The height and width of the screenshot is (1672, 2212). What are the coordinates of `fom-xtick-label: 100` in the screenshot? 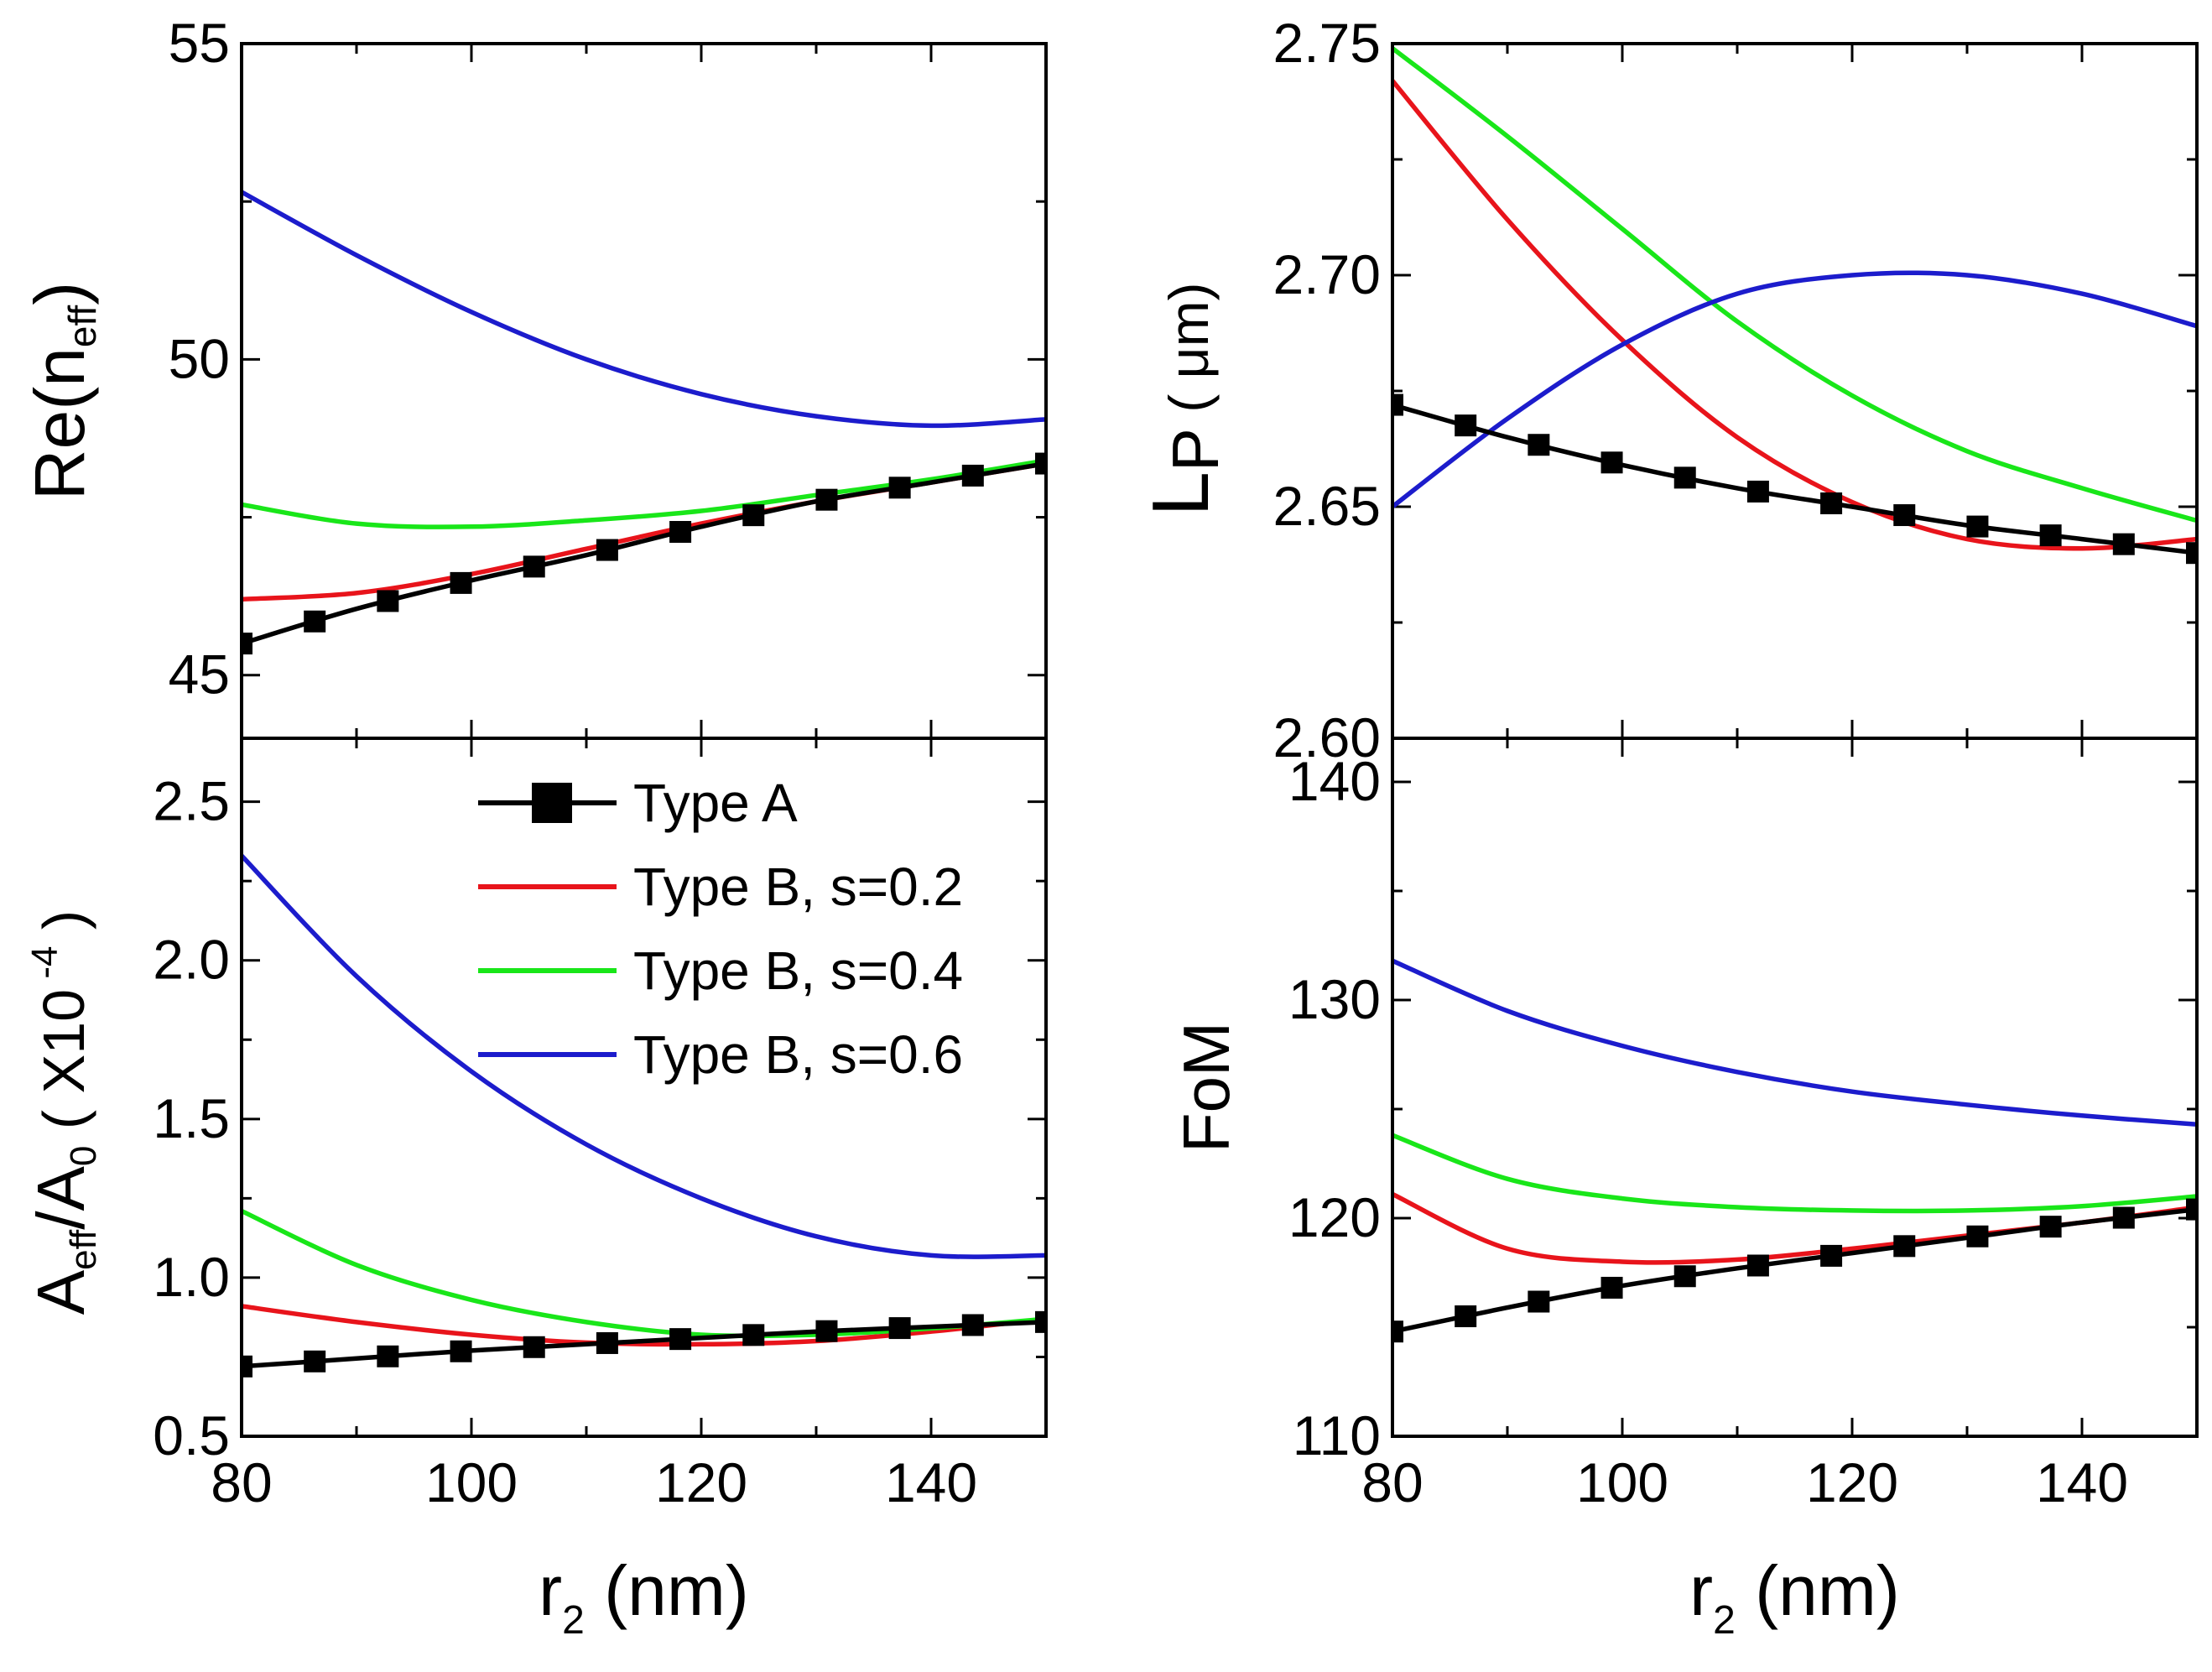 It's located at (1622, 1482).